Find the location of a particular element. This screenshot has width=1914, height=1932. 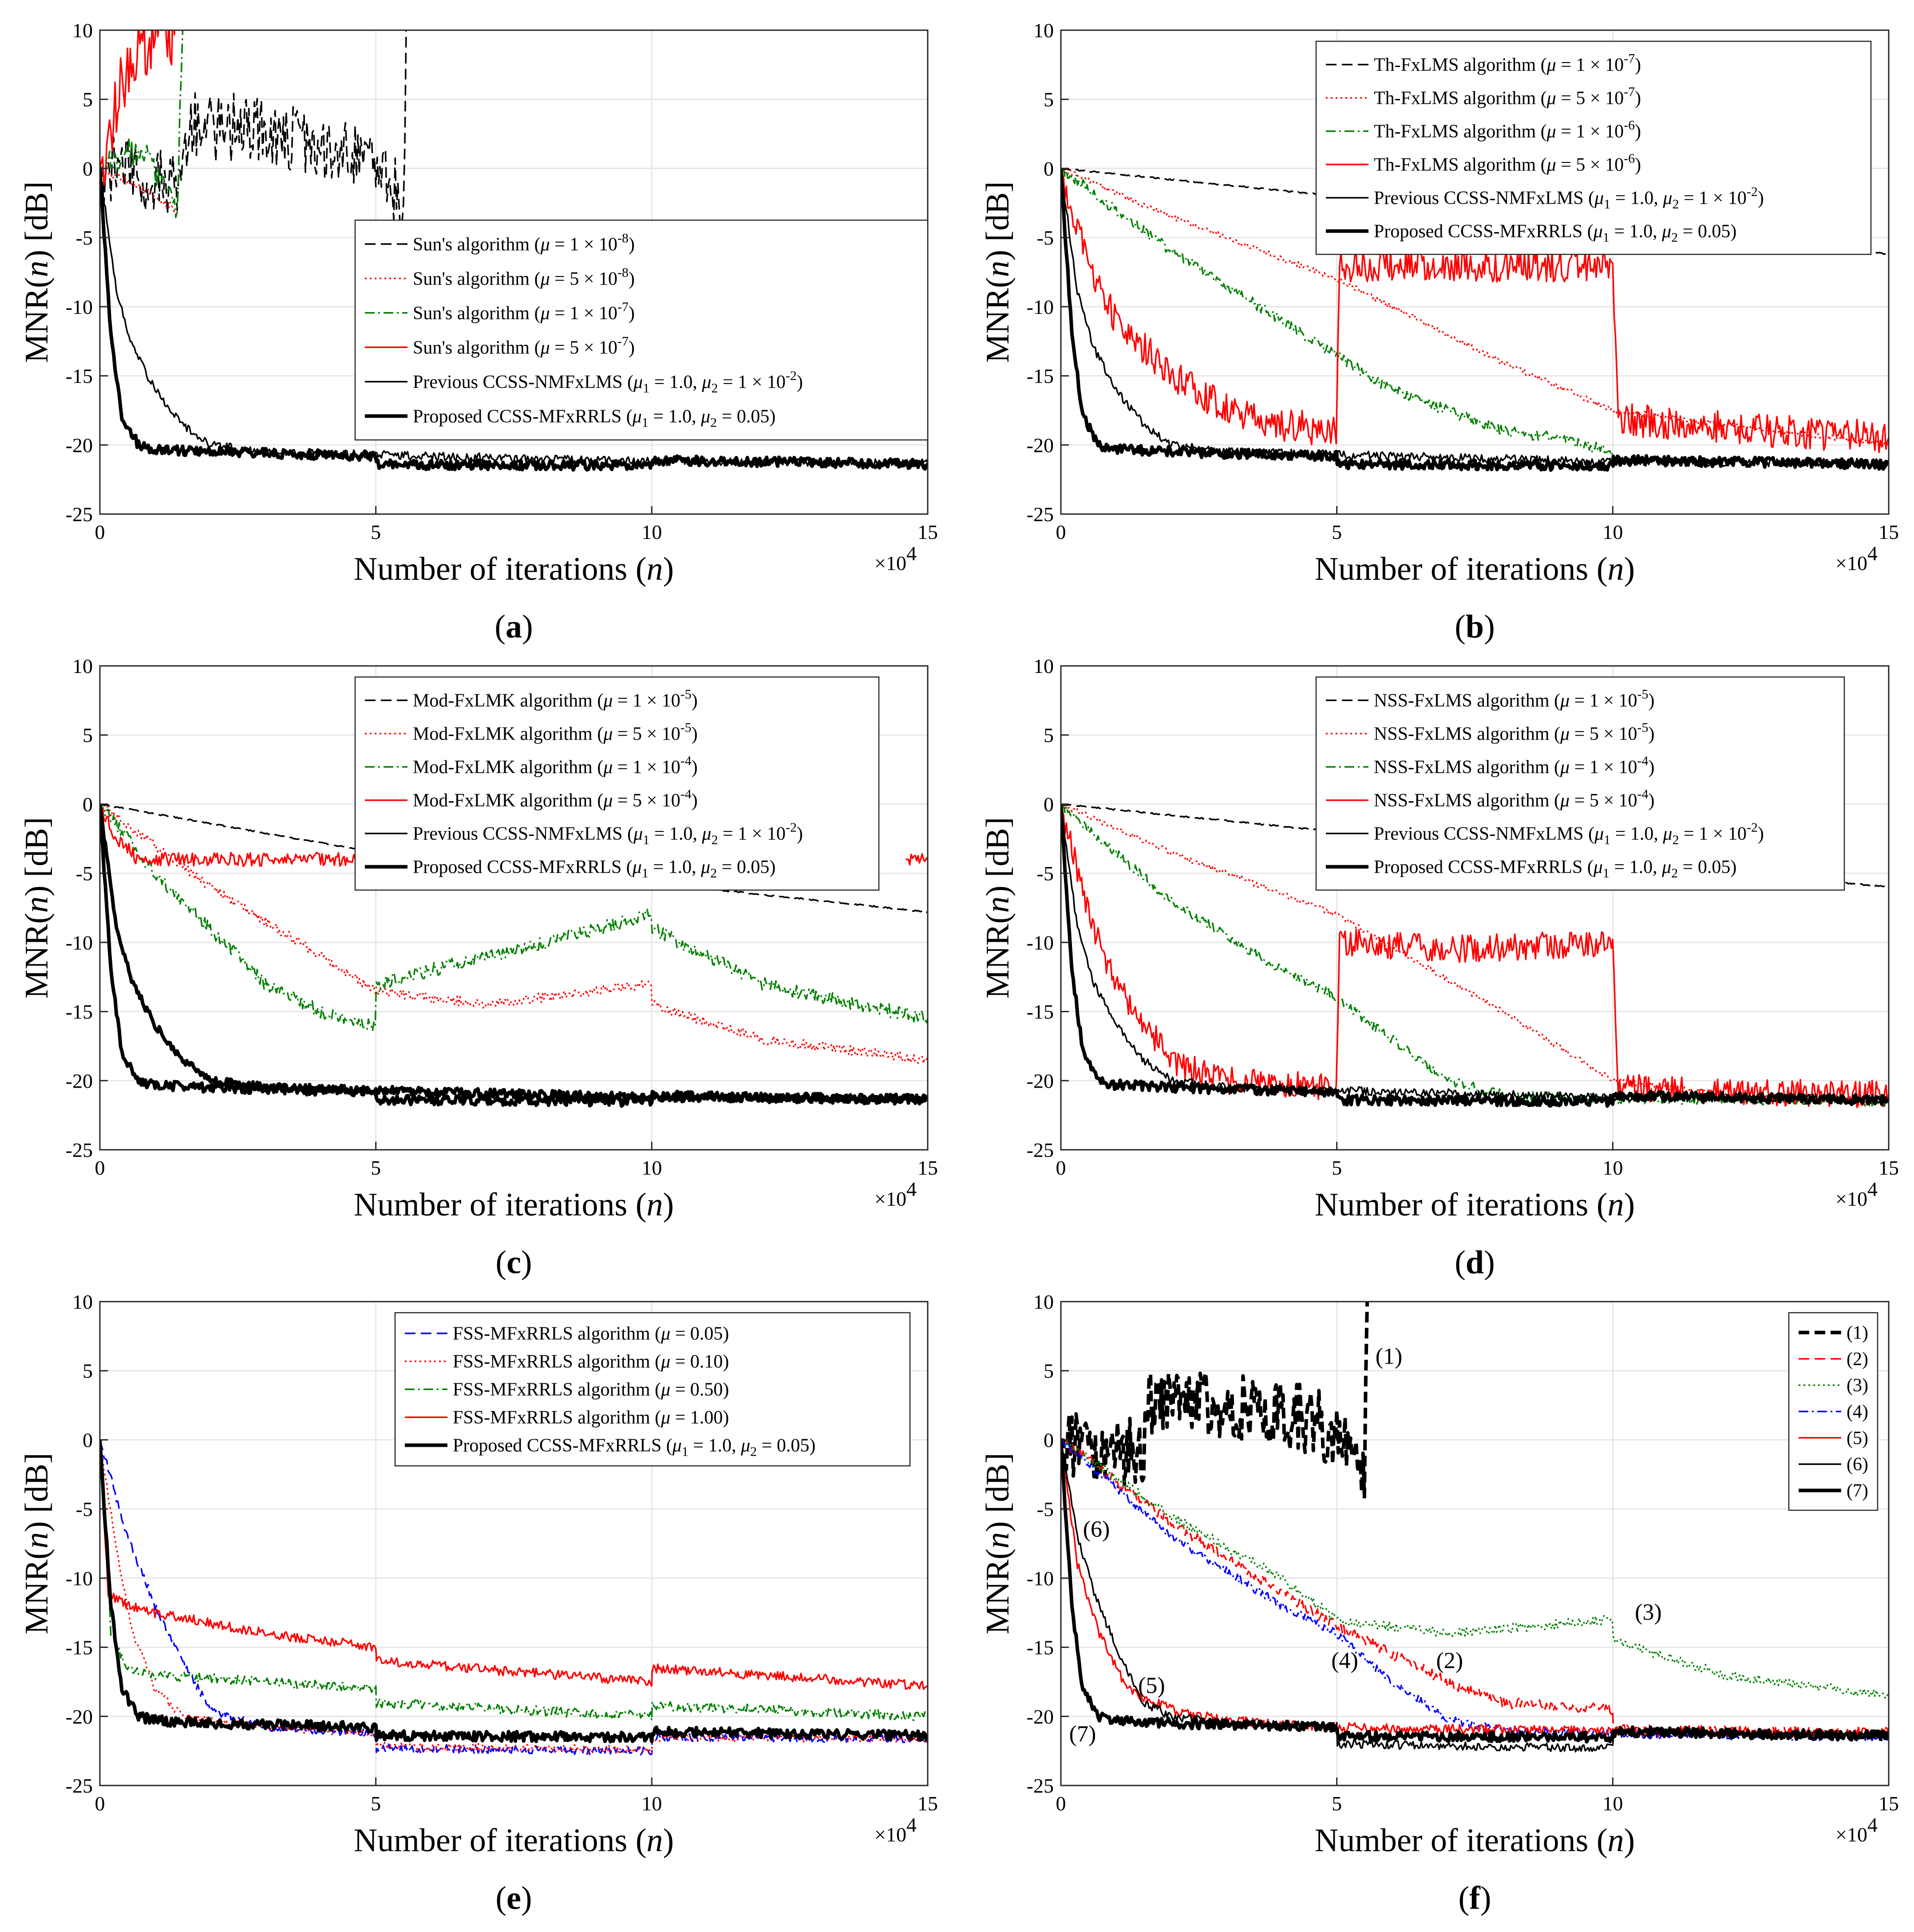

legend-entry: Th-FxLMS algorithm (μ = 1 × 10-6) is located at coordinates (1507, 130).